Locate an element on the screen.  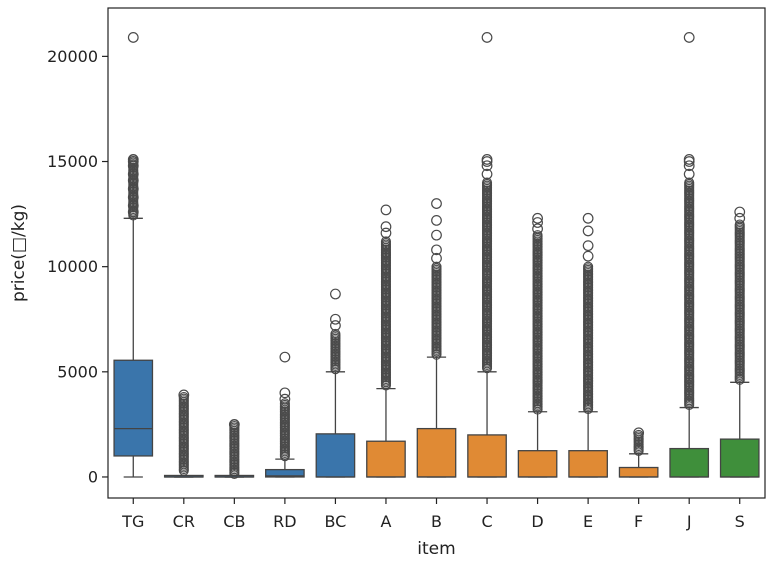
box-c is located at coordinates (487, 255).